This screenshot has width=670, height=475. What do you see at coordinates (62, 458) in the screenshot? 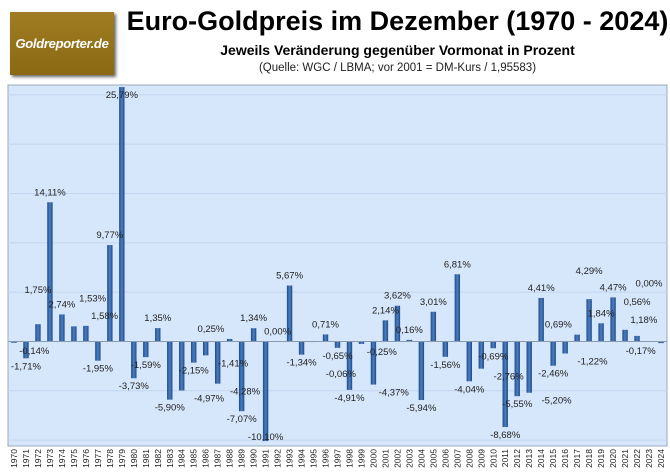
I see `x-tick-label: 1974` at bounding box center [62, 458].